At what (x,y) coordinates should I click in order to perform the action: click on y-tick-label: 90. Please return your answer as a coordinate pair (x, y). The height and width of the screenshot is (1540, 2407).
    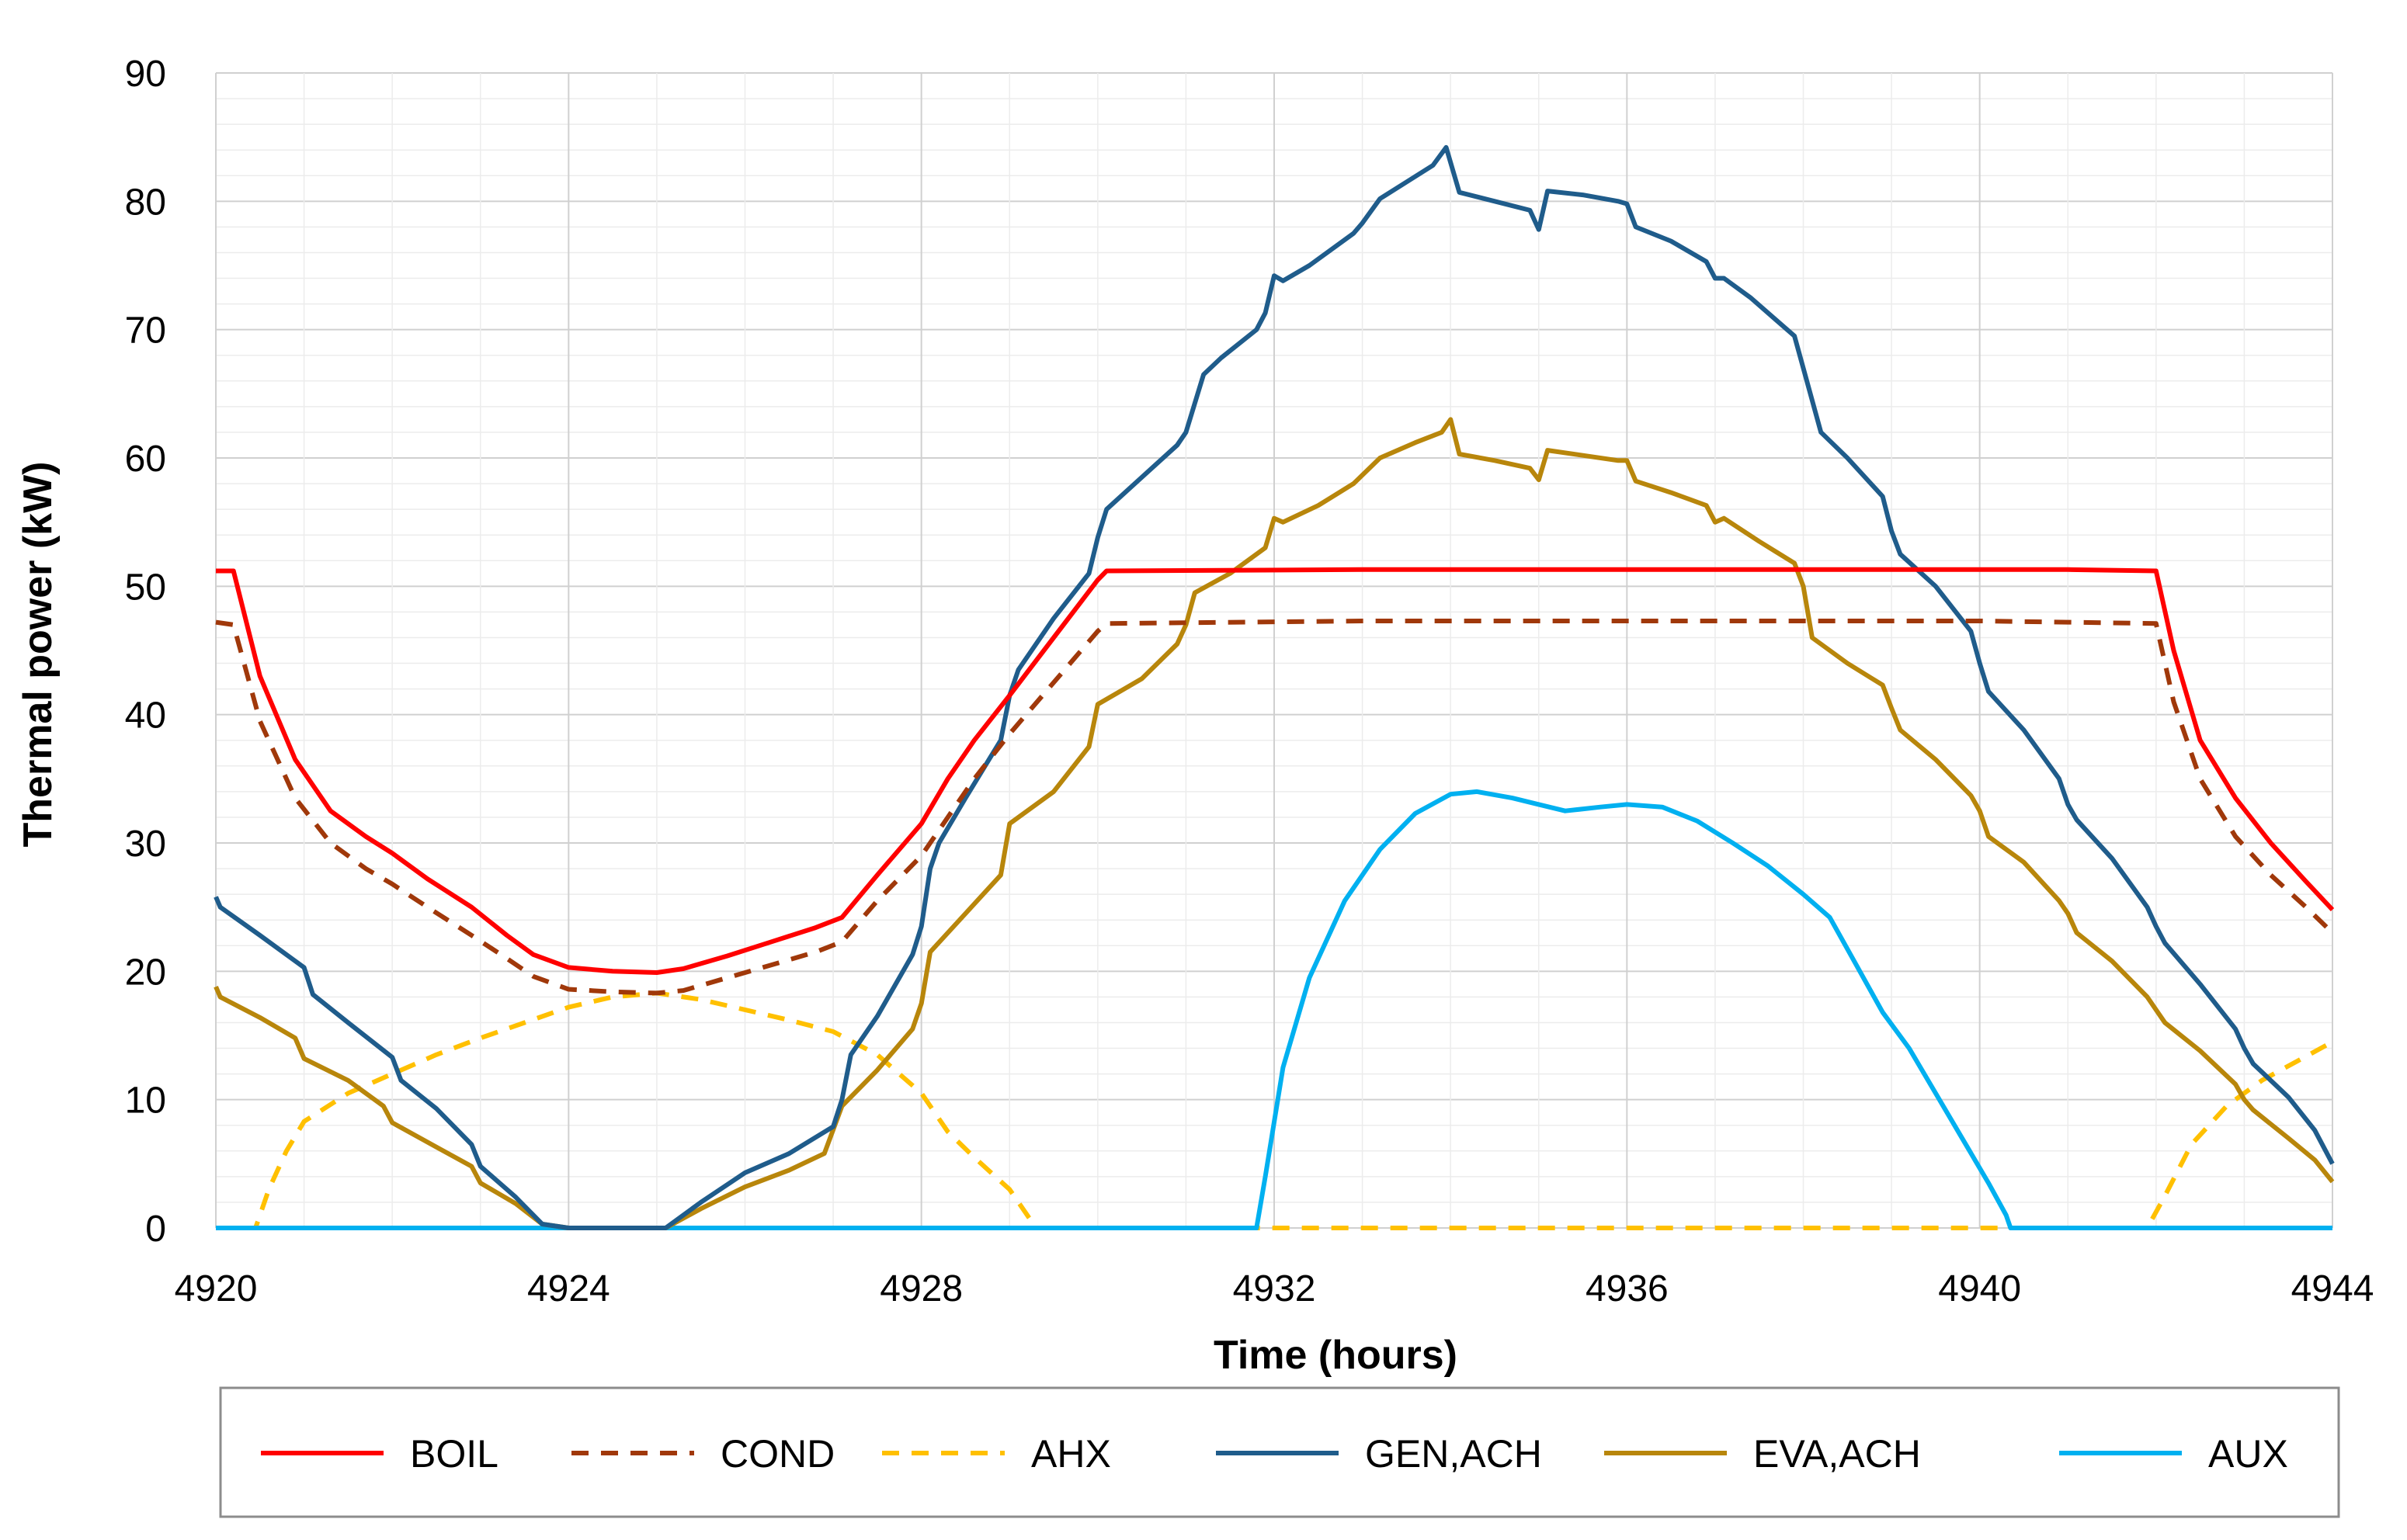
    Looking at the image, I should click on (145, 74).